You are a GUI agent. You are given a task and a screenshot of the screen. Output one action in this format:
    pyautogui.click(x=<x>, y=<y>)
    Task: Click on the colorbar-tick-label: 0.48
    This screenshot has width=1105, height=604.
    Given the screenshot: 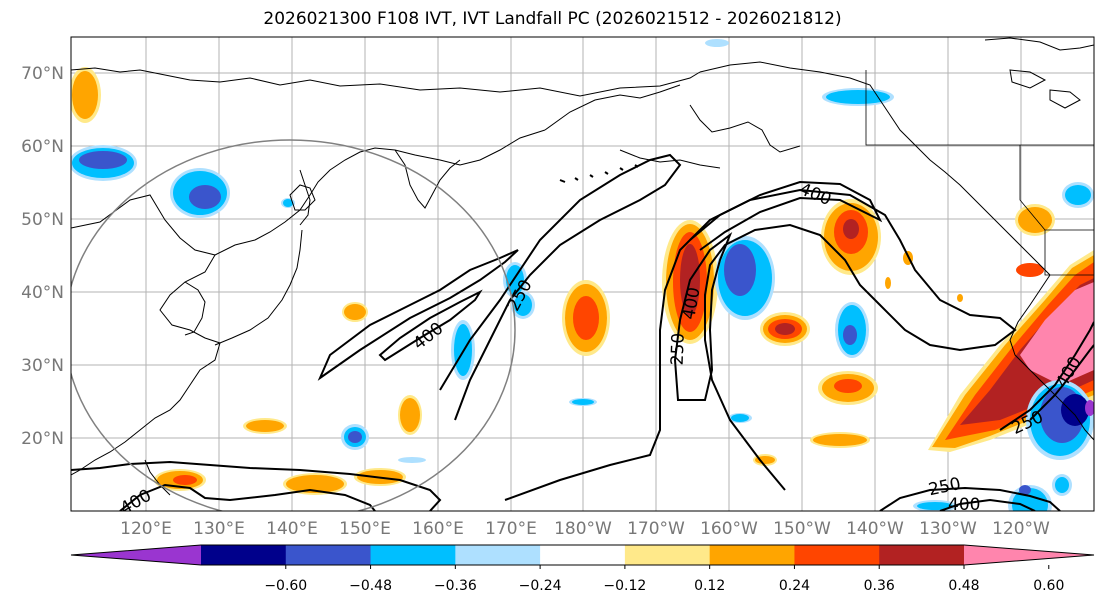 What is the action you would take?
    pyautogui.click(x=963, y=586)
    